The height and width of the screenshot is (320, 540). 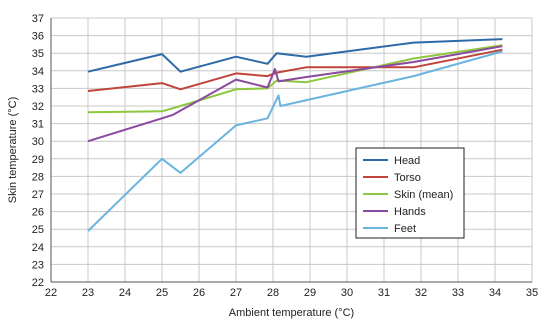 What do you see at coordinates (458, 293) in the screenshot?
I see `x-tick-label: 33` at bounding box center [458, 293].